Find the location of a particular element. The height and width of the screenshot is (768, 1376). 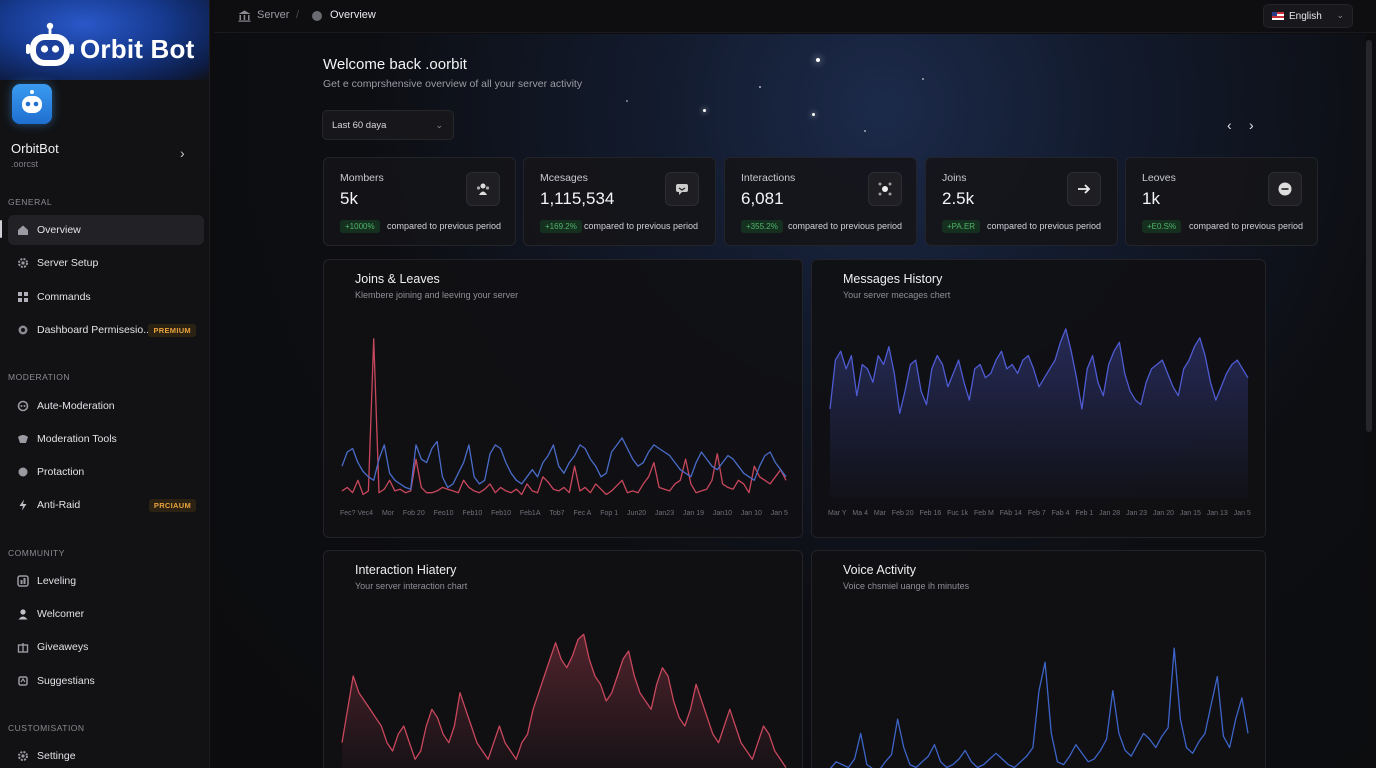

x-tick-label: Jun20 is located at coordinates (637, 513).